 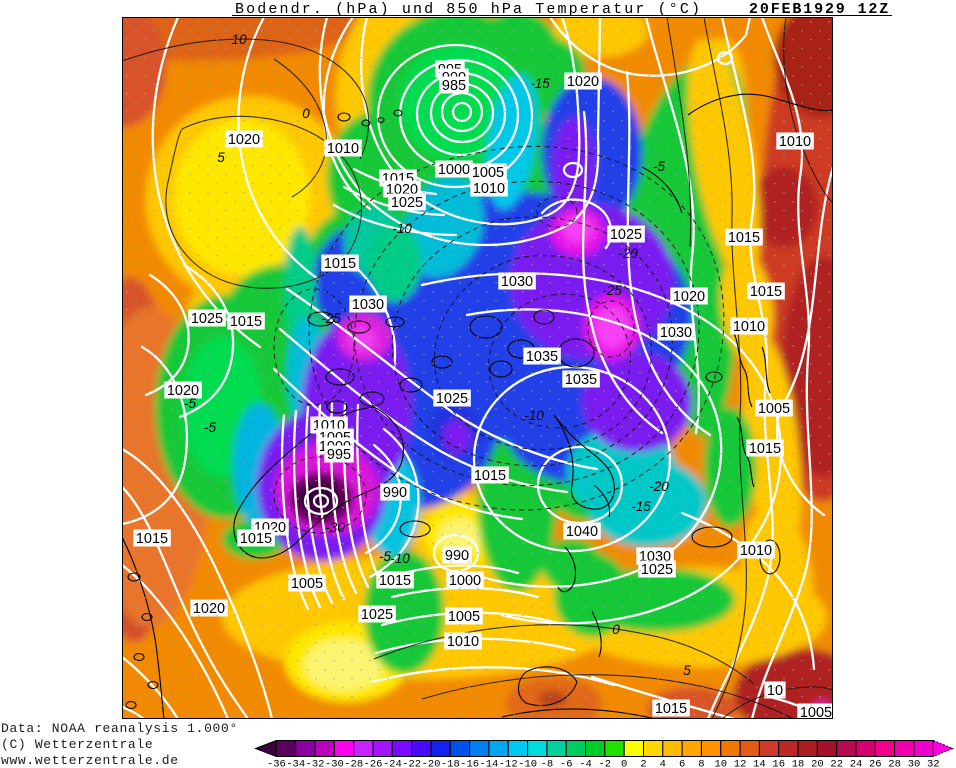 What do you see at coordinates (508, 763) in the screenshot?
I see `svg-text: -12` at bounding box center [508, 763].